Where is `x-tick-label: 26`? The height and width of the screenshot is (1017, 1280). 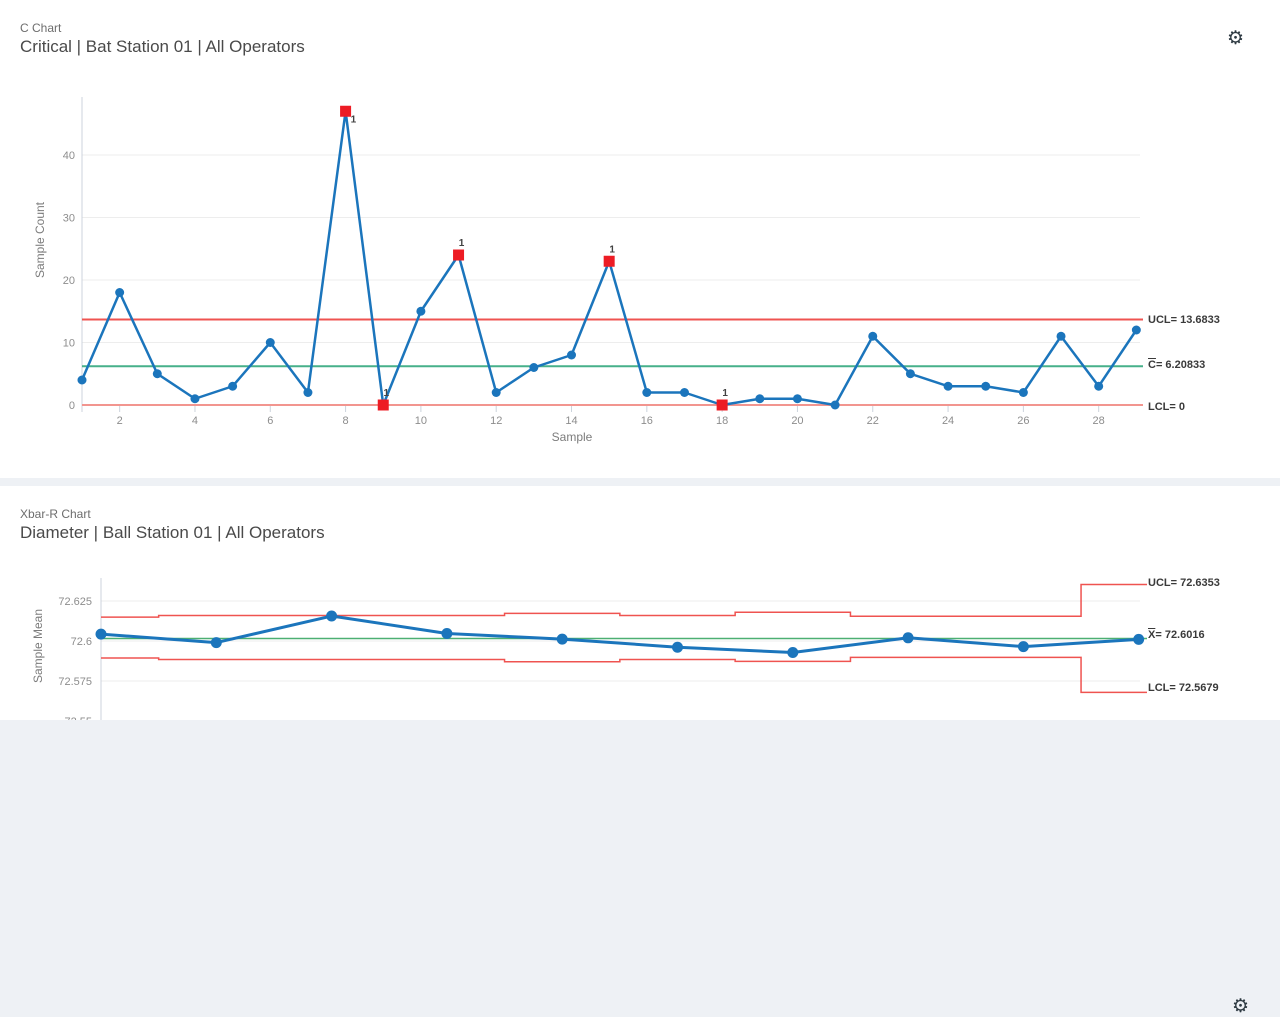 x-tick-label: 26 is located at coordinates (1023, 421).